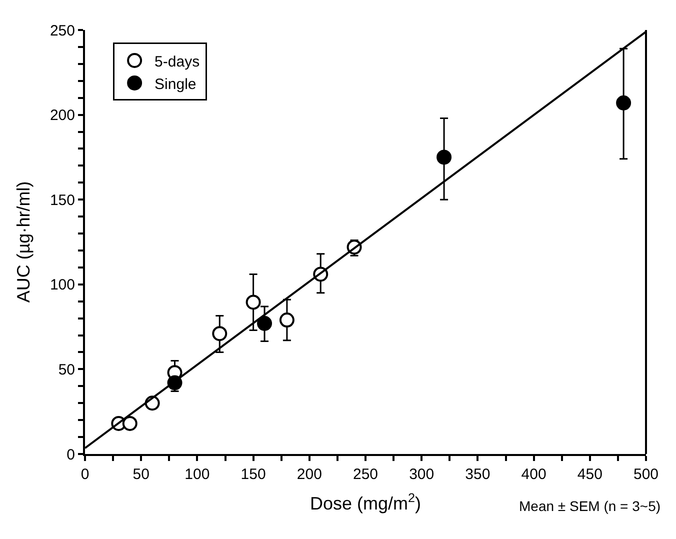 Image resolution: width=676 pixels, height=539 pixels. What do you see at coordinates (421, 474) in the screenshot?
I see `x-tick-label: 300` at bounding box center [421, 474].